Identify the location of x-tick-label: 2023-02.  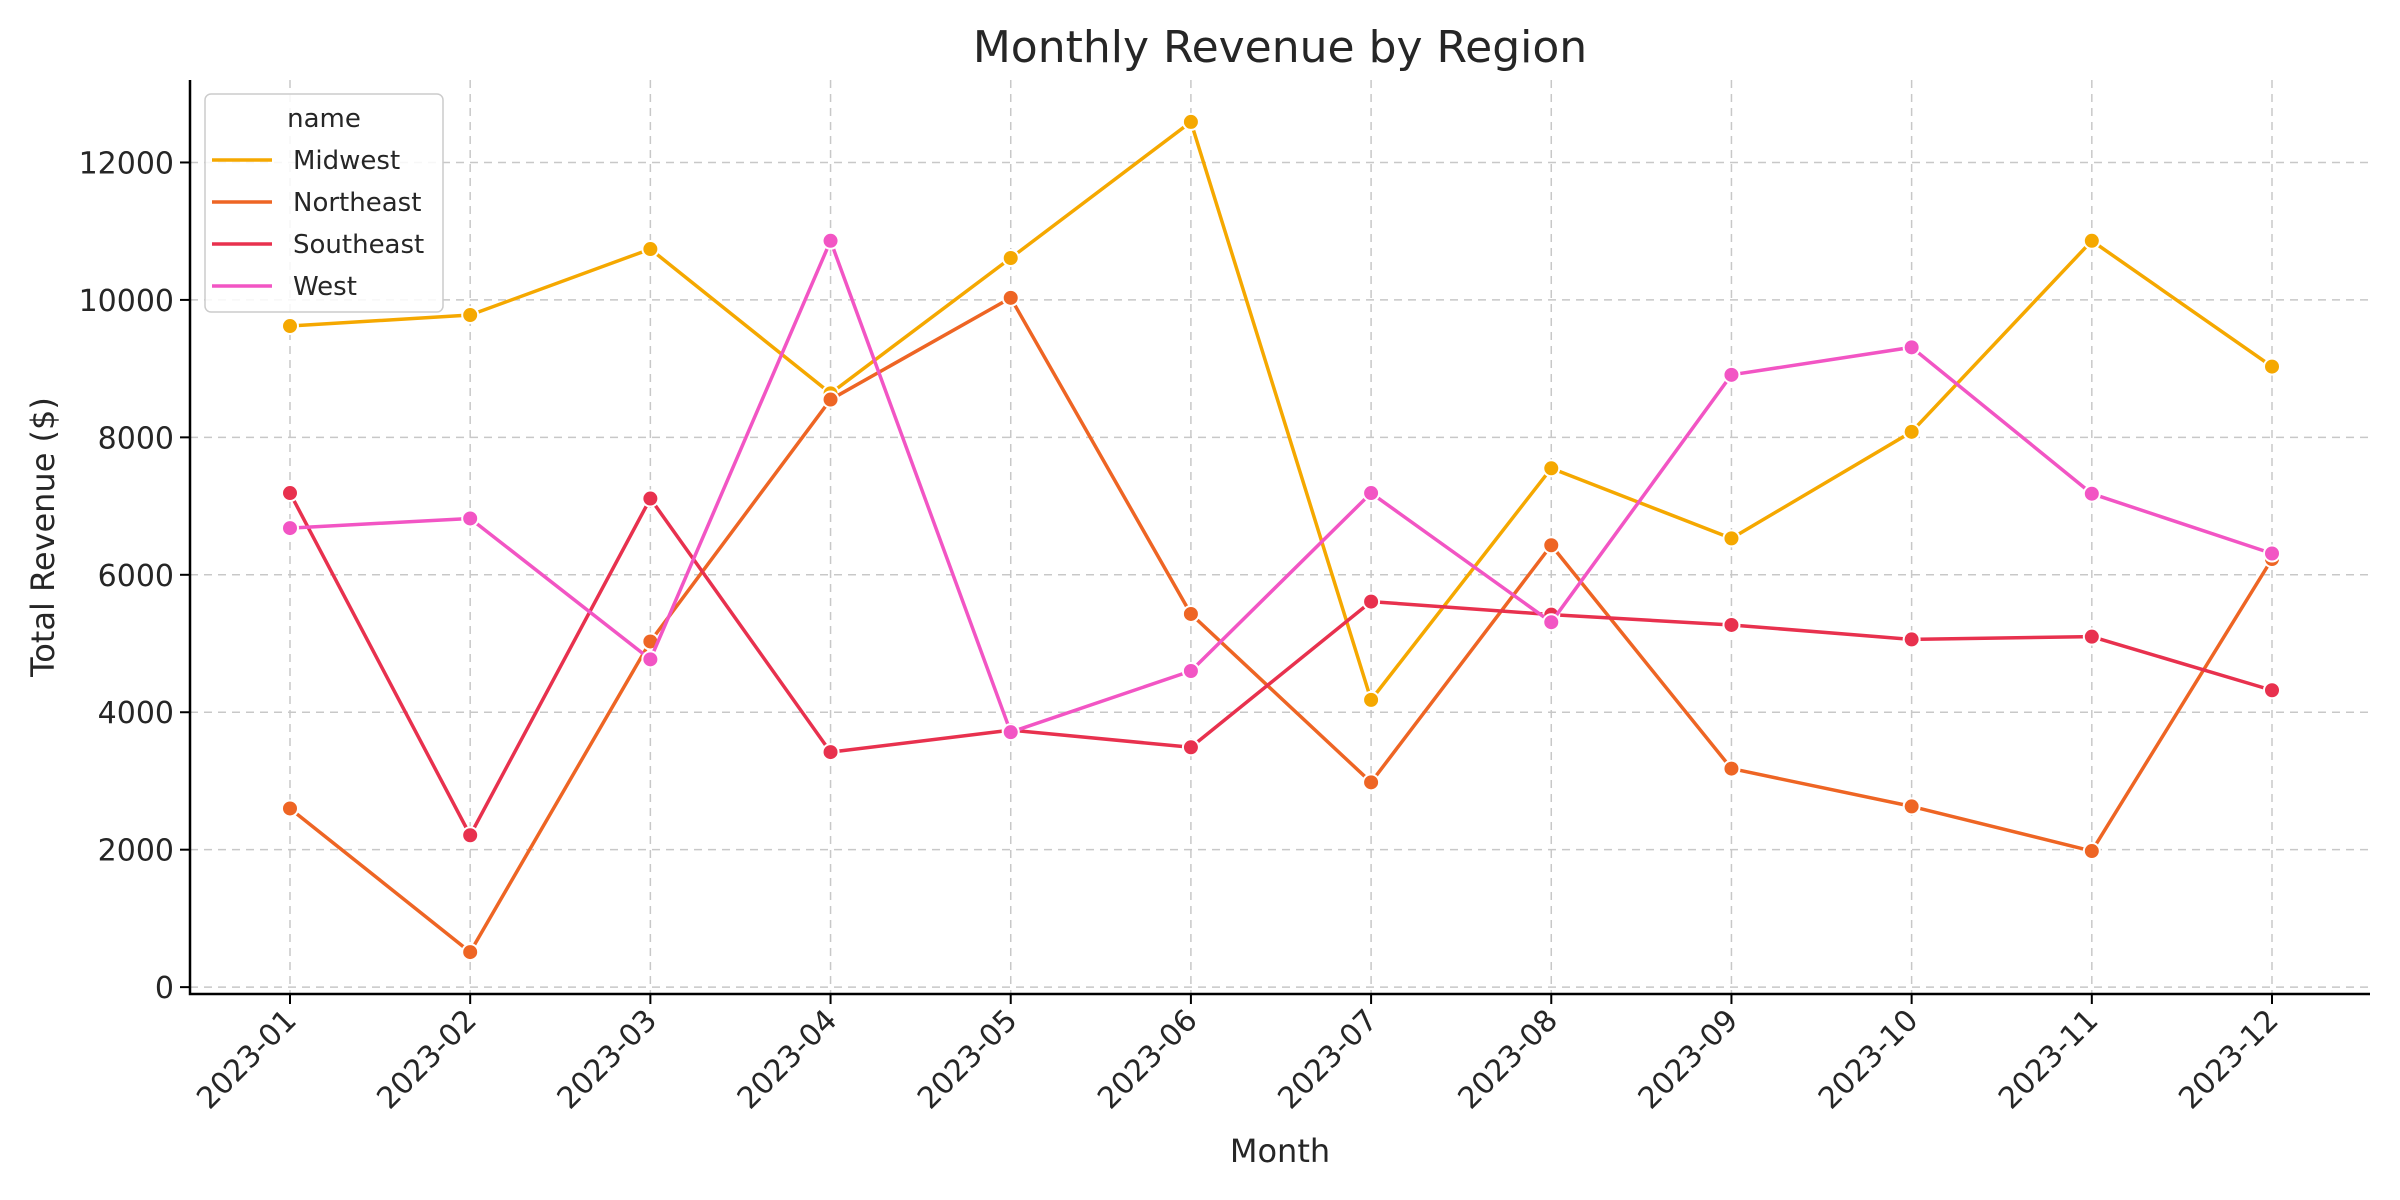
(426, 1059).